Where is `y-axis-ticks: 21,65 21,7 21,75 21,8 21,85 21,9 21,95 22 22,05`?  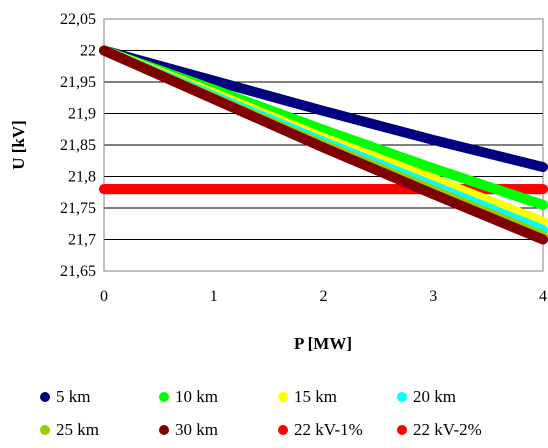 y-axis-ticks: 21,65 21,7 21,75 21,8 21,85 21,9 21,95 22 22,05 is located at coordinates (78, 145).